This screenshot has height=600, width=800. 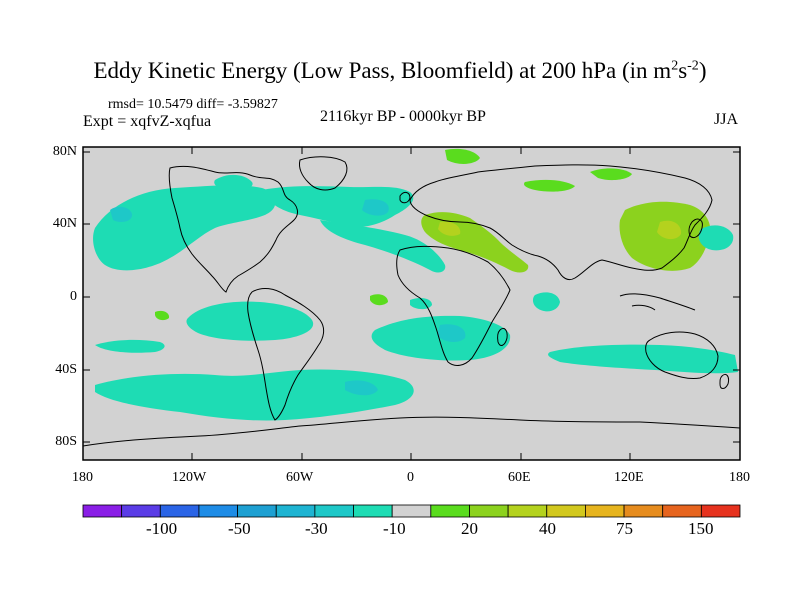 What do you see at coordinates (462, 156) in the screenshot?
I see `anomaly-scandinavia` at bounding box center [462, 156].